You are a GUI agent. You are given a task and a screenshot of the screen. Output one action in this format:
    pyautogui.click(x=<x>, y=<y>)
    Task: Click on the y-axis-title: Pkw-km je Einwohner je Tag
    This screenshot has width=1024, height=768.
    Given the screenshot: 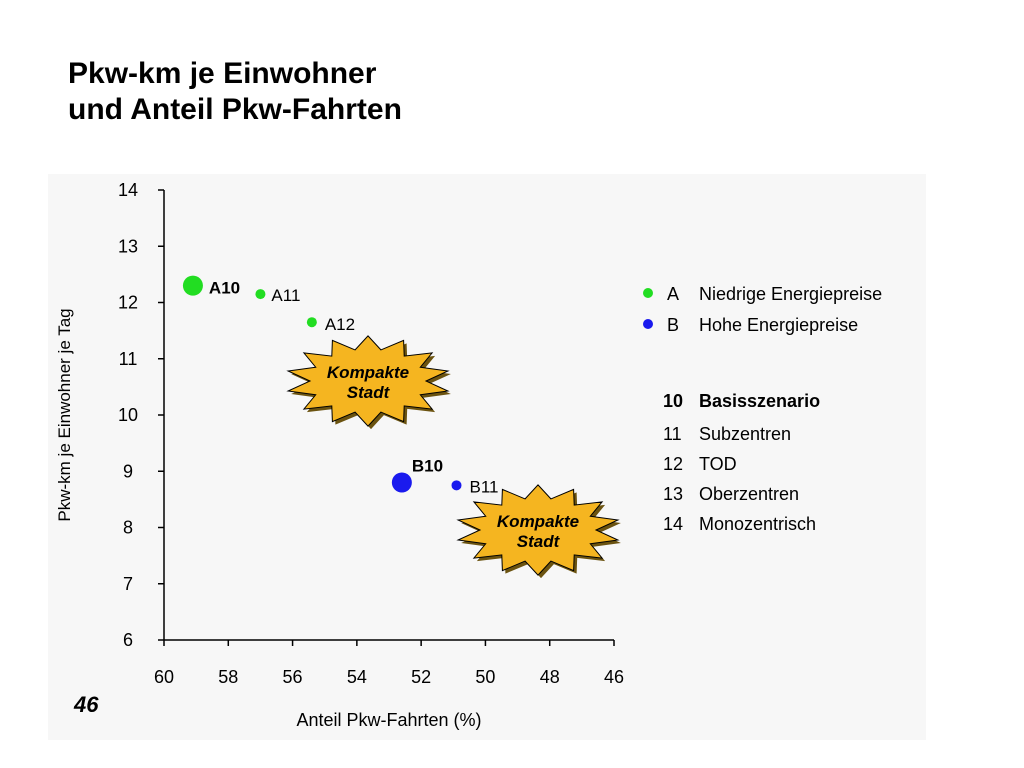 What is the action you would take?
    pyautogui.click(x=64, y=414)
    